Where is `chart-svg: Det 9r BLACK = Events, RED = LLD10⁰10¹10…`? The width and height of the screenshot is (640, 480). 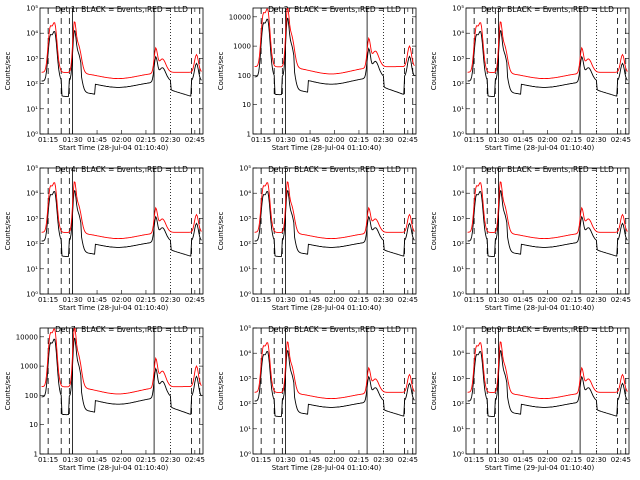
chart-svg: Det 9r BLACK = Events, RED = LLD10⁰10¹10… is located at coordinates (530, 399).